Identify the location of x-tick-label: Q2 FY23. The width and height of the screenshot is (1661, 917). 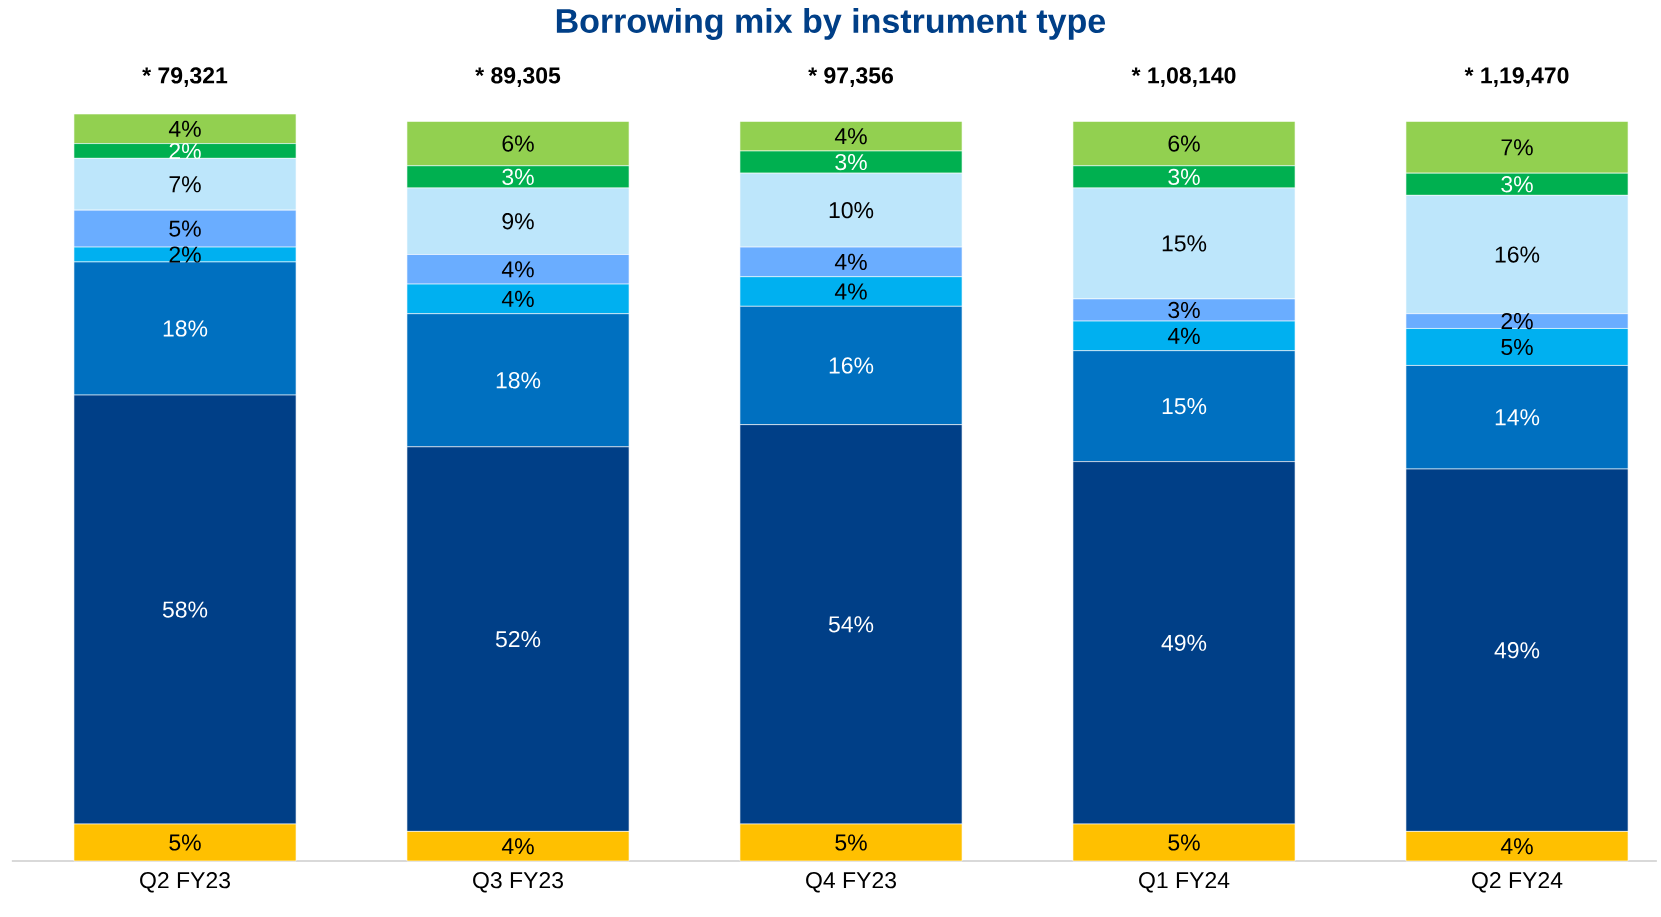
(185, 882).